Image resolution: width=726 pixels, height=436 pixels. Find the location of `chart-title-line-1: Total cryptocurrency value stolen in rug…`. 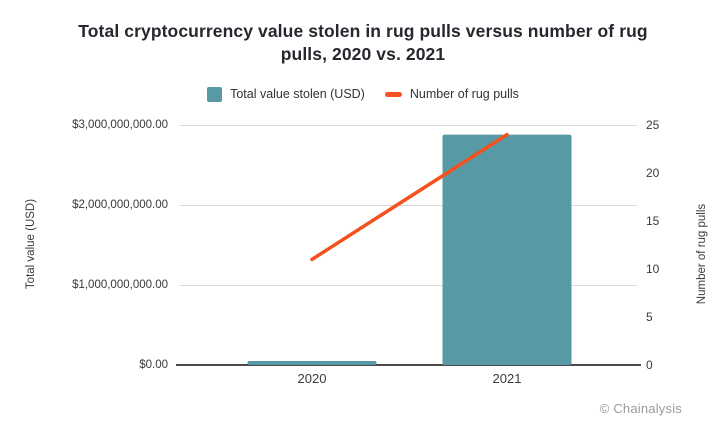

chart-title-line-1: Total cryptocurrency value stolen in rug… is located at coordinates (363, 31).